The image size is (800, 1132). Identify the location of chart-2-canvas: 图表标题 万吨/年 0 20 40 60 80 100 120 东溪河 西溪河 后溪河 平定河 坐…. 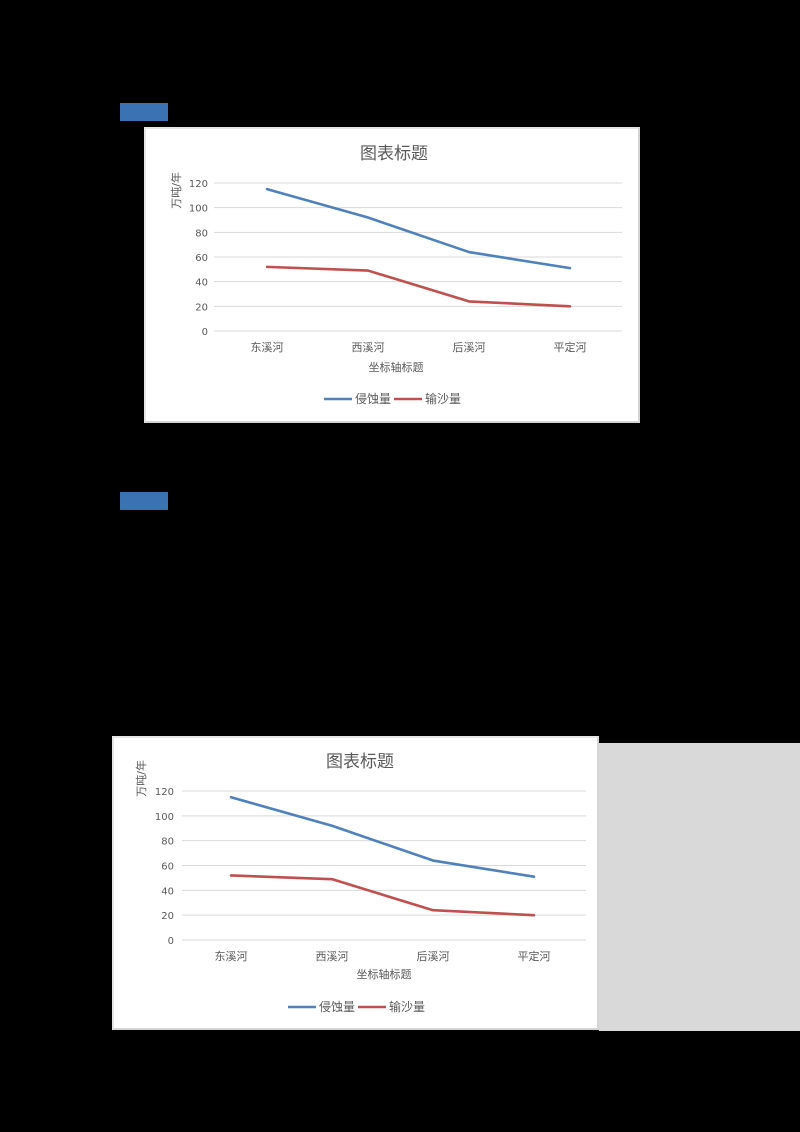
(360, 883).